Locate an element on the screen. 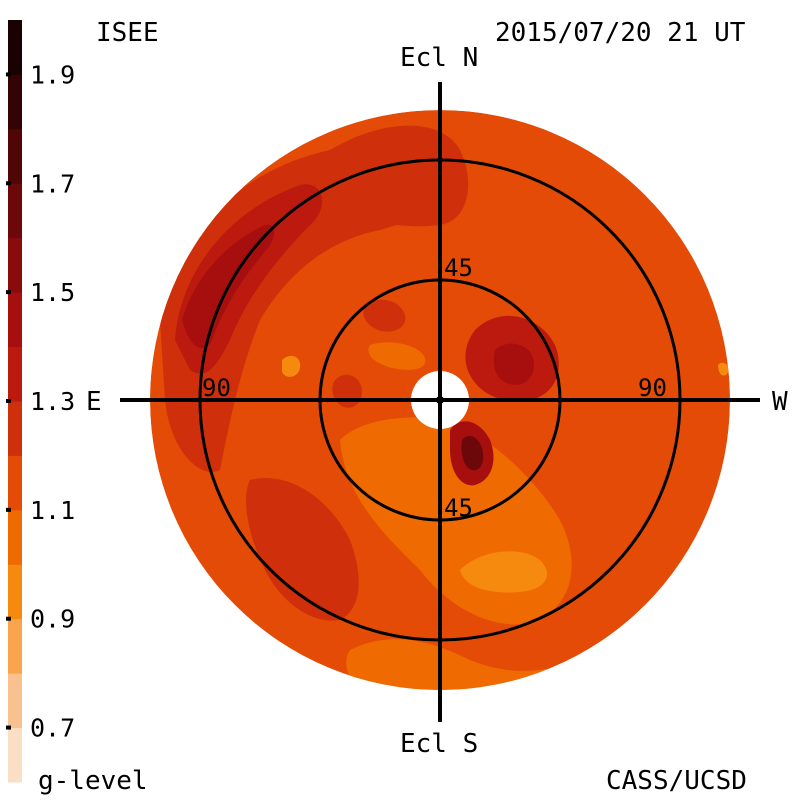 Image resolution: width=800 pixels, height=800 pixels. ring-label-45-north: 45 is located at coordinates (458, 268).